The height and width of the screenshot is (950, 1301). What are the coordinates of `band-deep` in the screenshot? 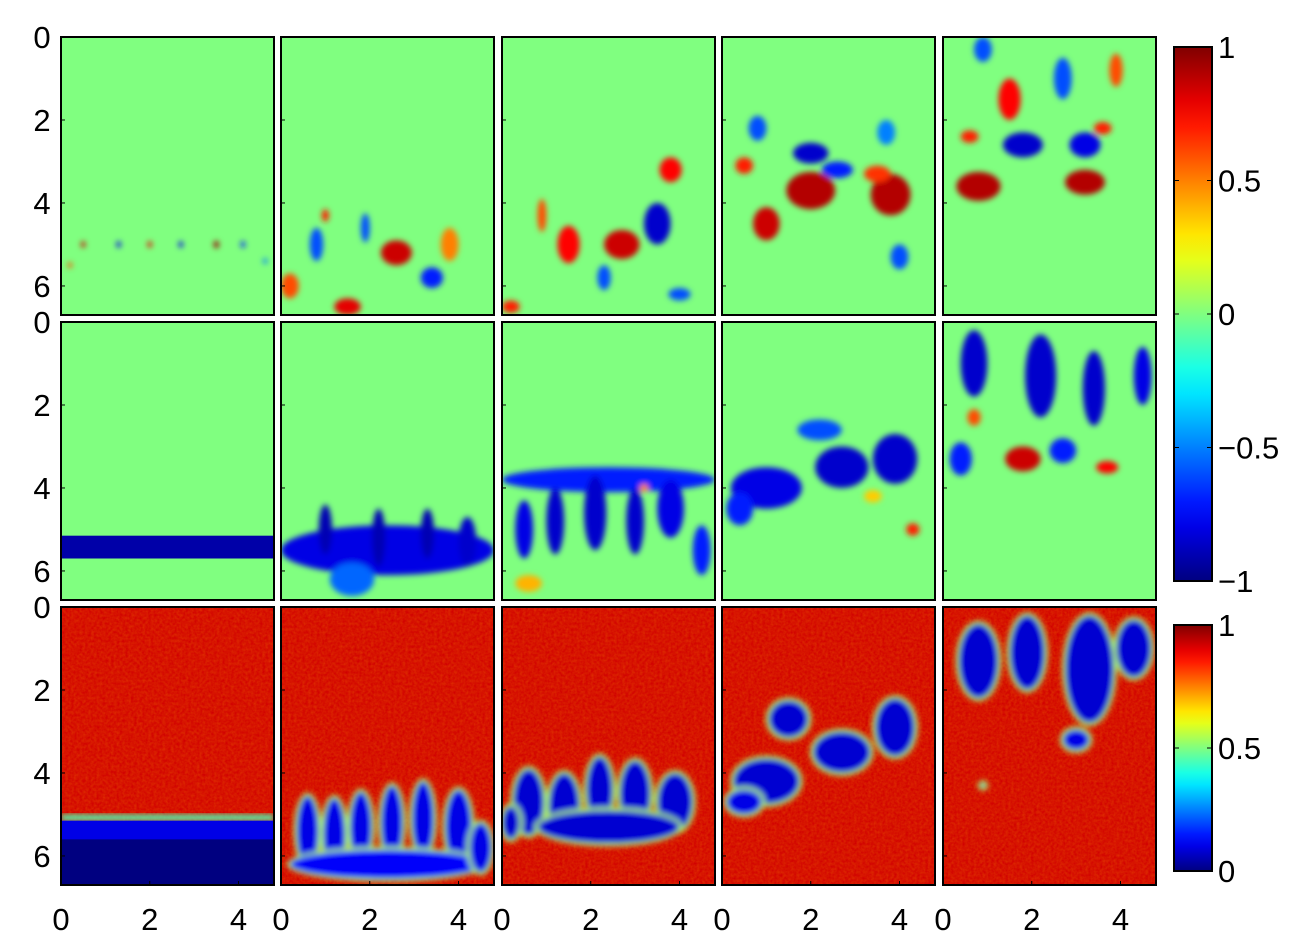 It's located at (167, 862).